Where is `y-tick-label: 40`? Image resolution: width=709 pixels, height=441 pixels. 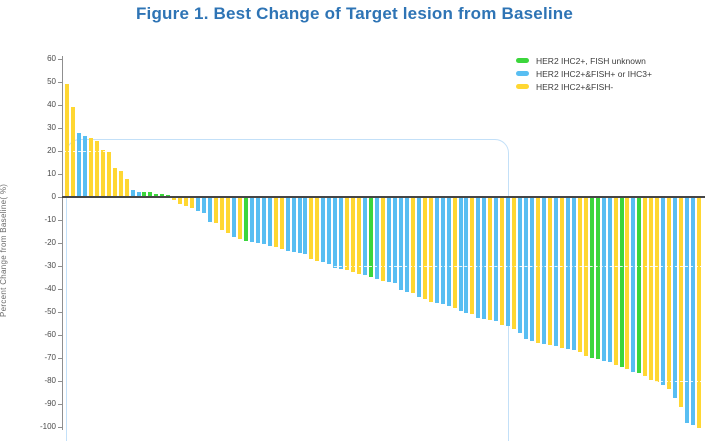 y-tick-label: 40 is located at coordinates (51, 104).